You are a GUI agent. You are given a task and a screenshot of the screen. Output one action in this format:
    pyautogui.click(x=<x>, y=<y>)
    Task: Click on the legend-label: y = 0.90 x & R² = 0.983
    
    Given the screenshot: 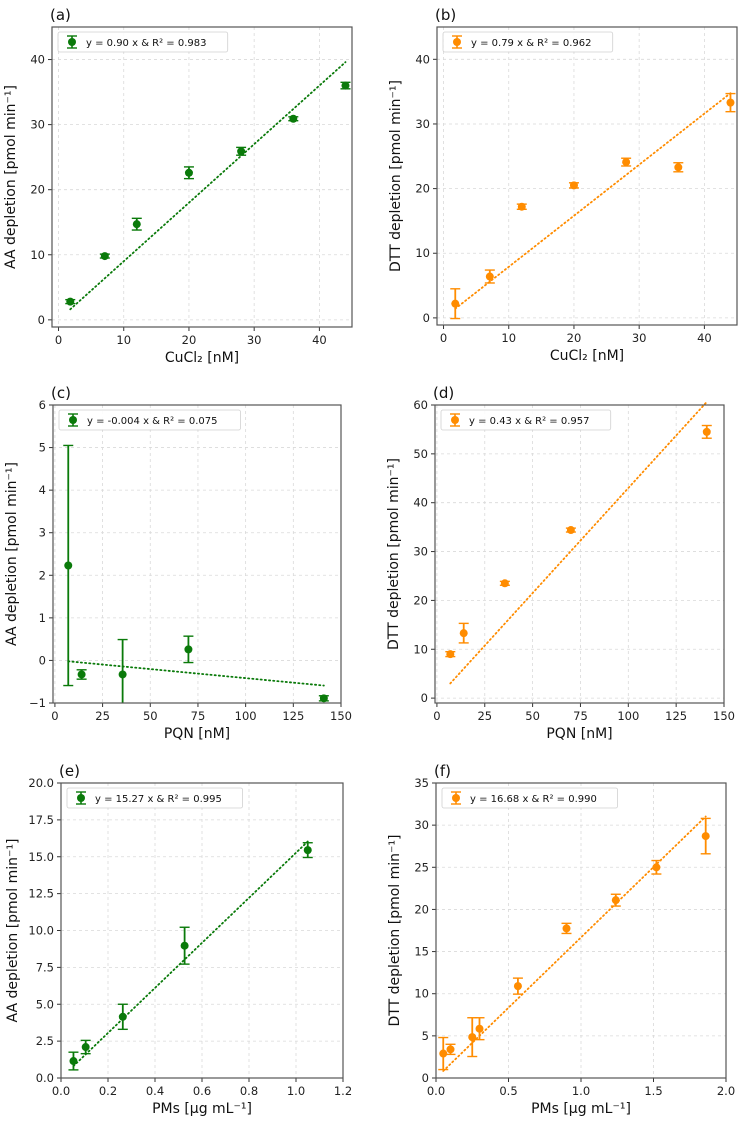 What is the action you would take?
    pyautogui.click(x=146, y=43)
    